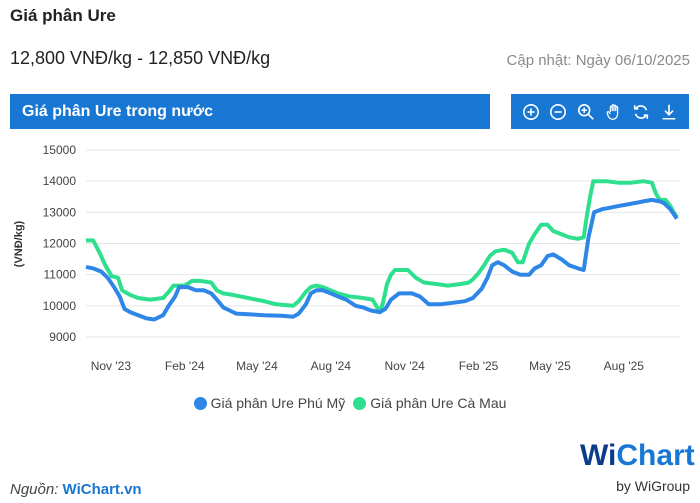 This screenshot has height=503, width=700. Describe the element at coordinates (117, 111) in the screenshot. I see `chart-title: Giá phân Ure trong nước` at that location.